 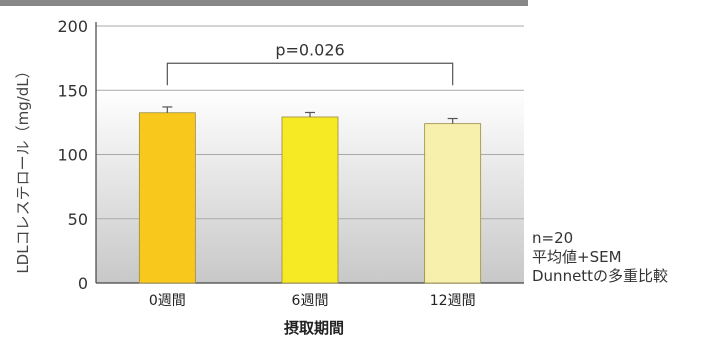 What do you see at coordinates (314, 328) in the screenshot?
I see `x-axis-title: 摂取期間` at bounding box center [314, 328].